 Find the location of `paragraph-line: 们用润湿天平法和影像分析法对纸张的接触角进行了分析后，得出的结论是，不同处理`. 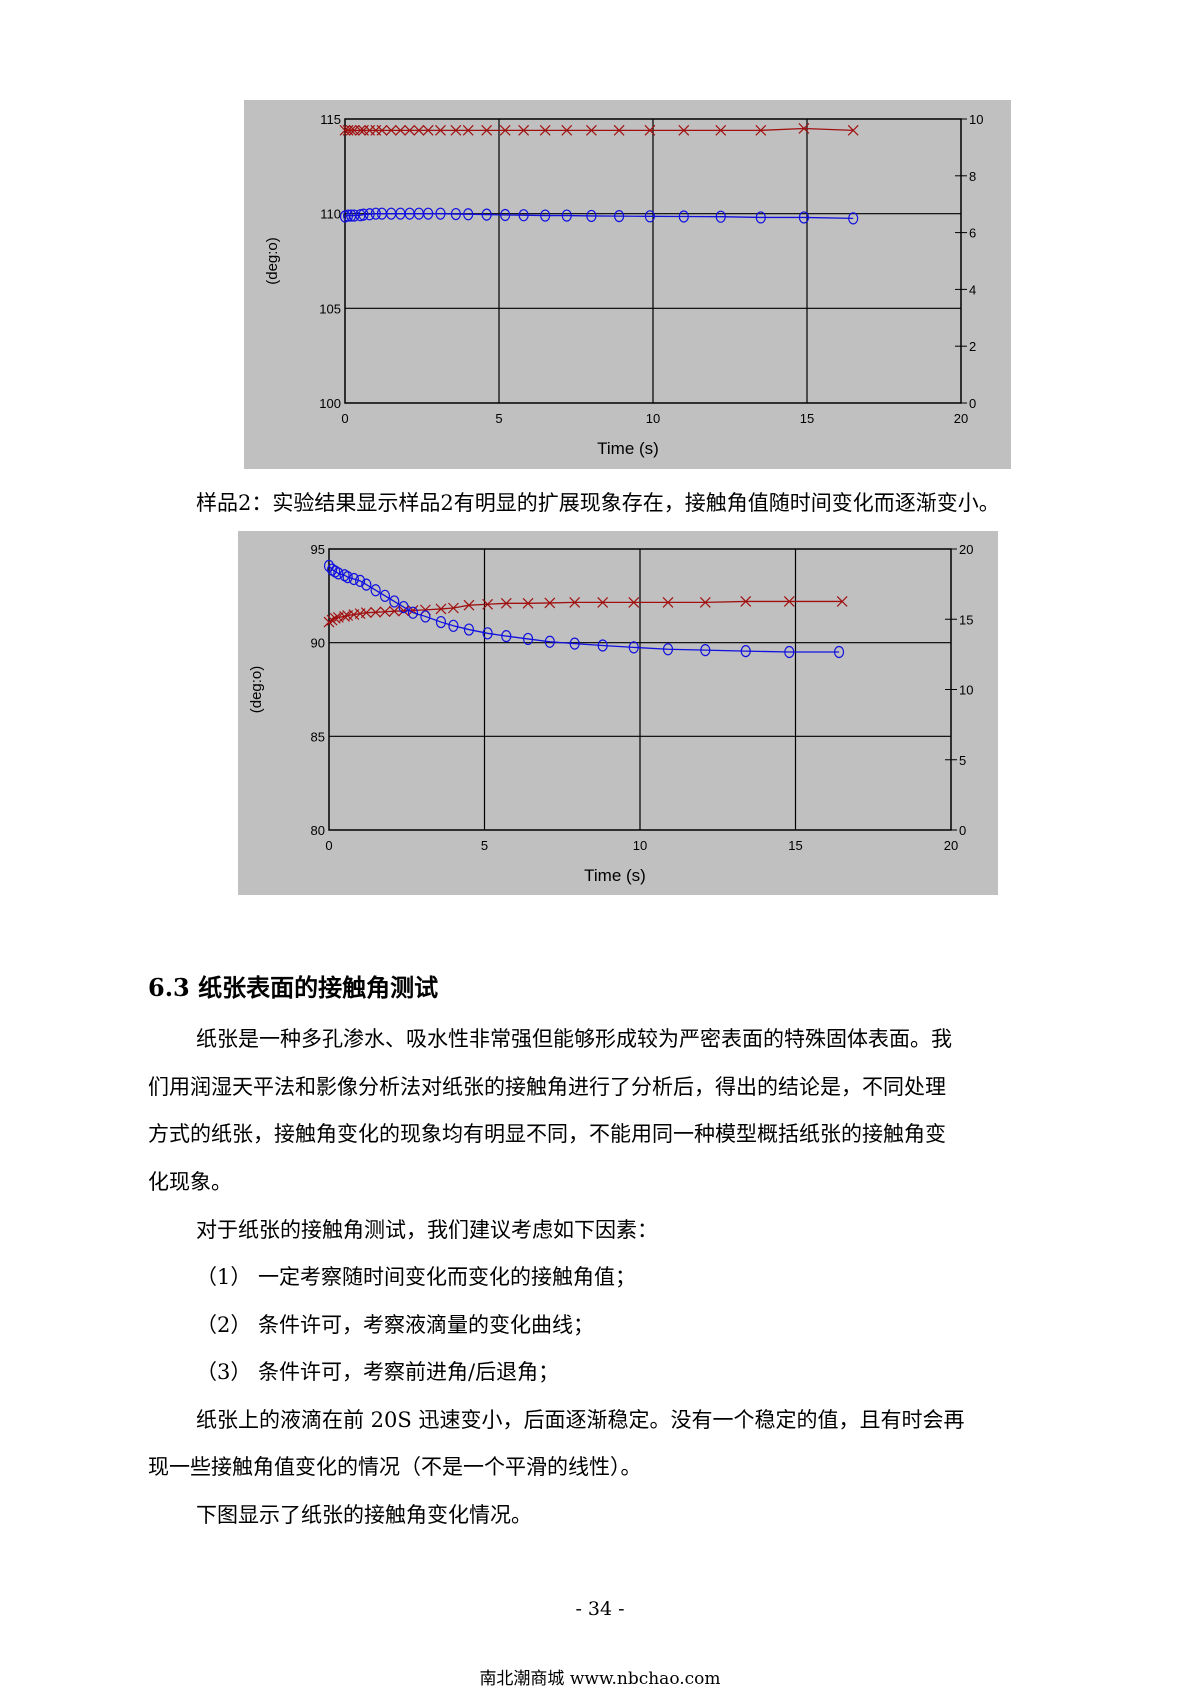

paragraph-line: 们用润湿天平法和影像分析法对纸张的接触角进行了分析后，得出的结论是，不同处理 is located at coordinates (547, 1087).